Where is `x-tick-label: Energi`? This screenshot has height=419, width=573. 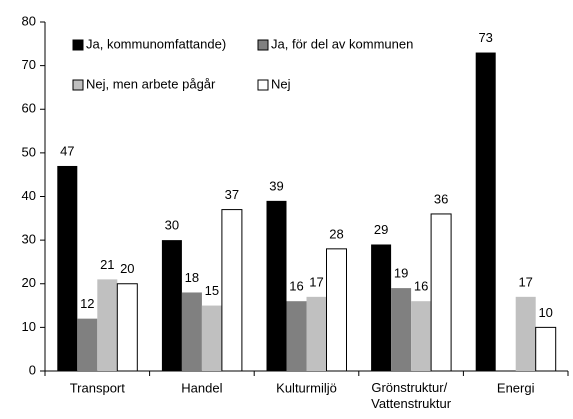
x-tick-label: Energi is located at coordinates (516, 387).